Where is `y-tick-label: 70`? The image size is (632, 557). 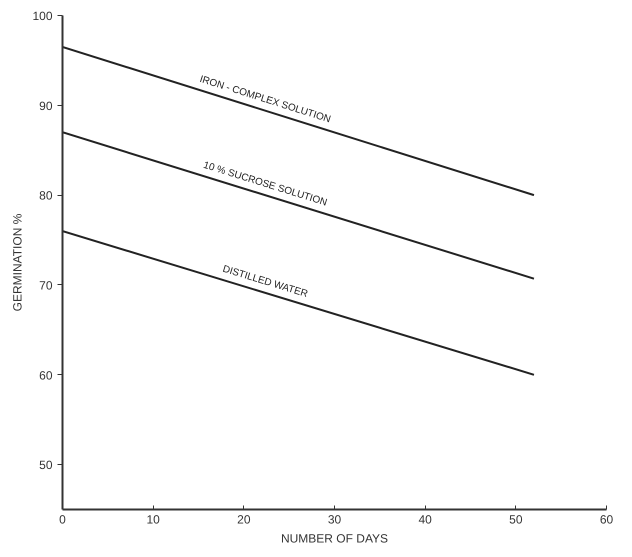 y-tick-label: 70 is located at coordinates (46, 285).